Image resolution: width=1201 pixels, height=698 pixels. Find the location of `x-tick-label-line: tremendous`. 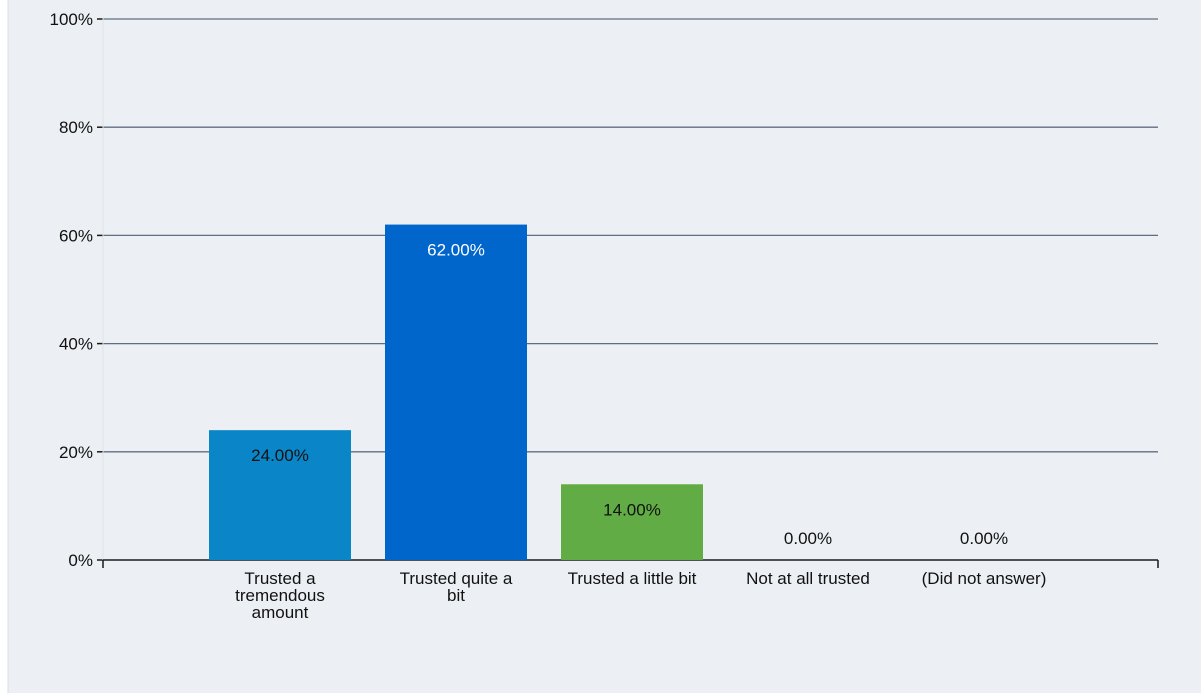

x-tick-label-line: tremendous is located at coordinates (280, 595).